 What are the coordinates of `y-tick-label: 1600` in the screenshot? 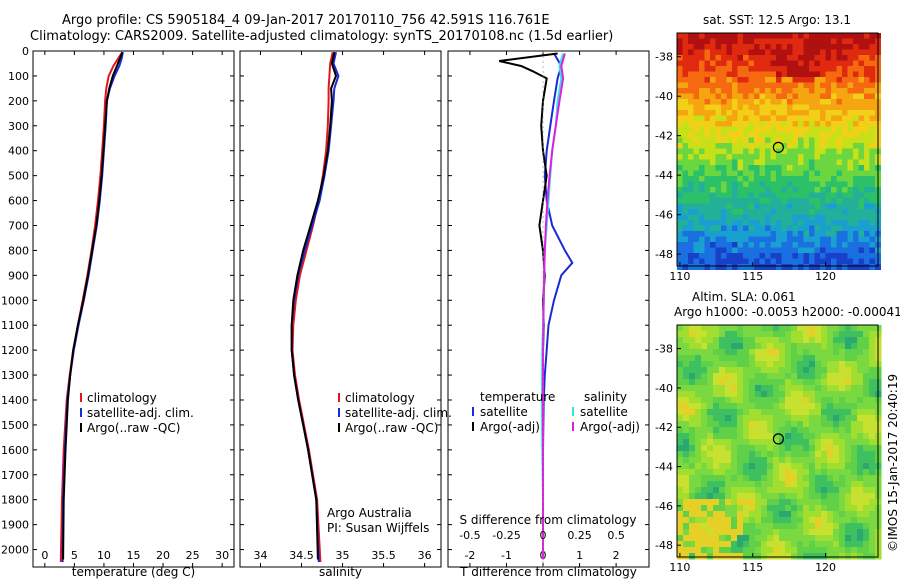 It's located at (15, 450).